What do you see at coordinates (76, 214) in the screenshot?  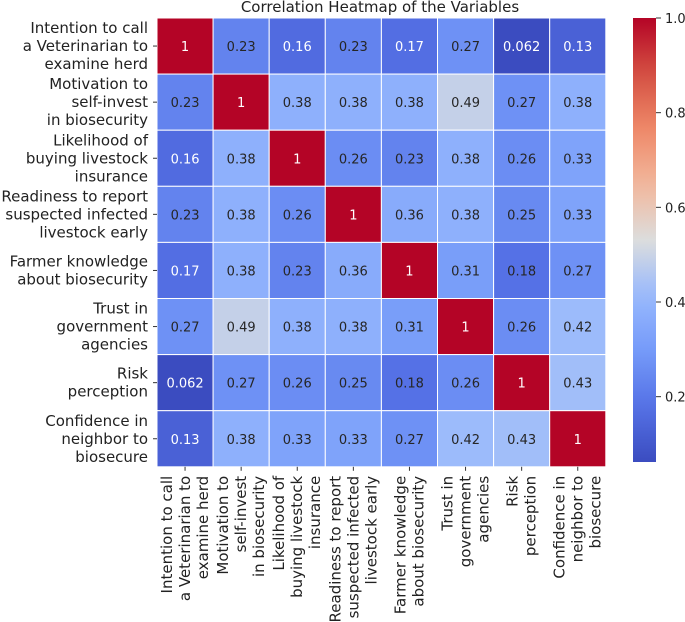 I see `row-label: suspected infected` at bounding box center [76, 214].